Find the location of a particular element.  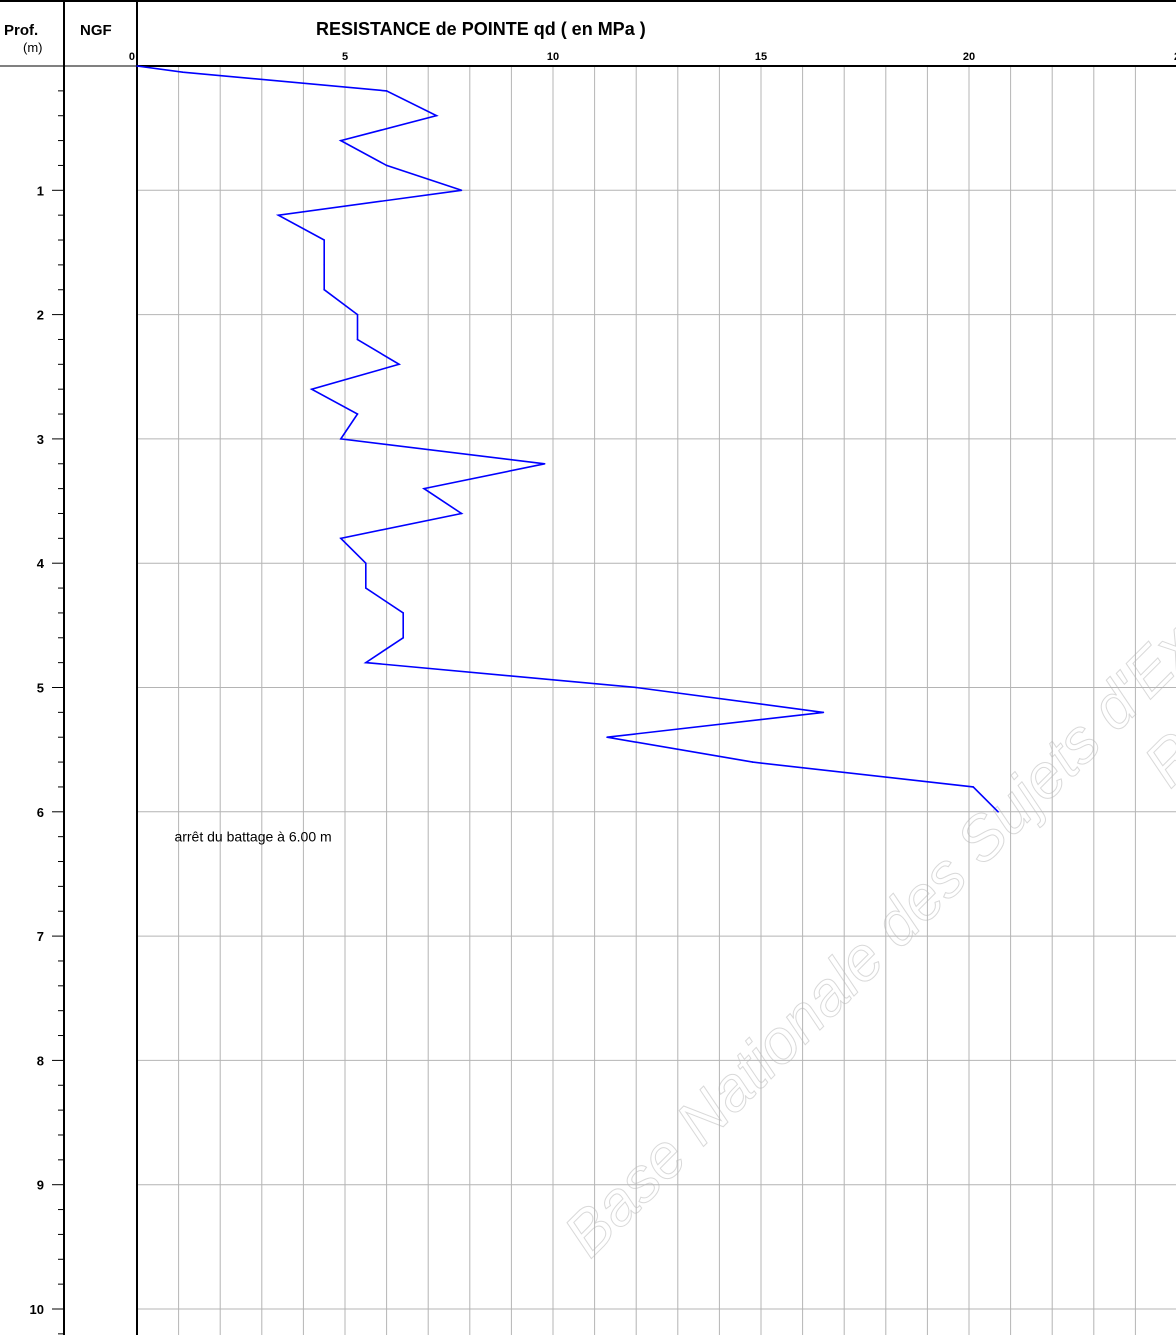

x-tick-label: 0 is located at coordinates (132, 57).